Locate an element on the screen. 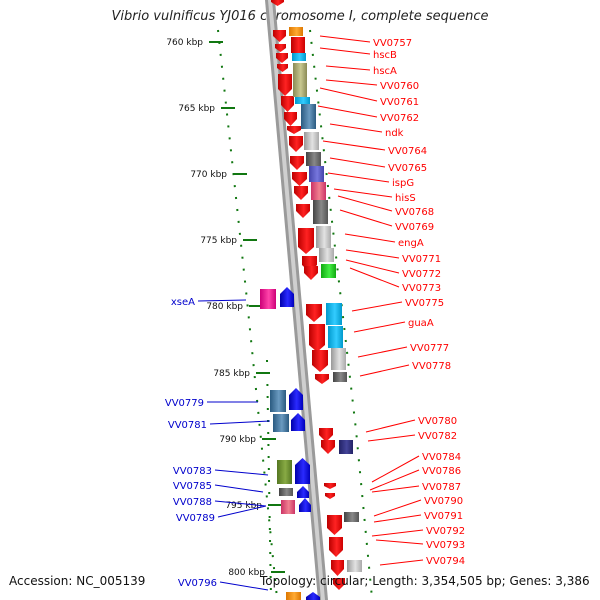  forward-gene-label: hisS is located at coordinates (405, 198).